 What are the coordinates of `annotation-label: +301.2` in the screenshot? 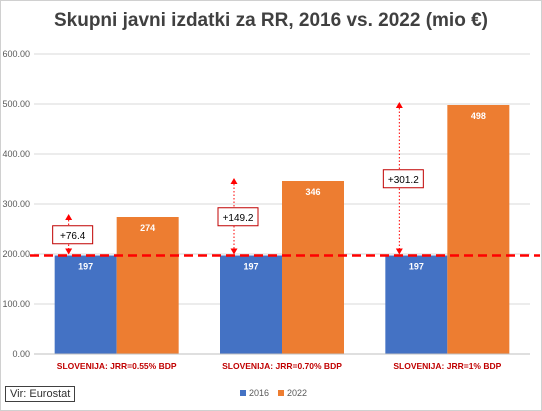 It's located at (403, 180).